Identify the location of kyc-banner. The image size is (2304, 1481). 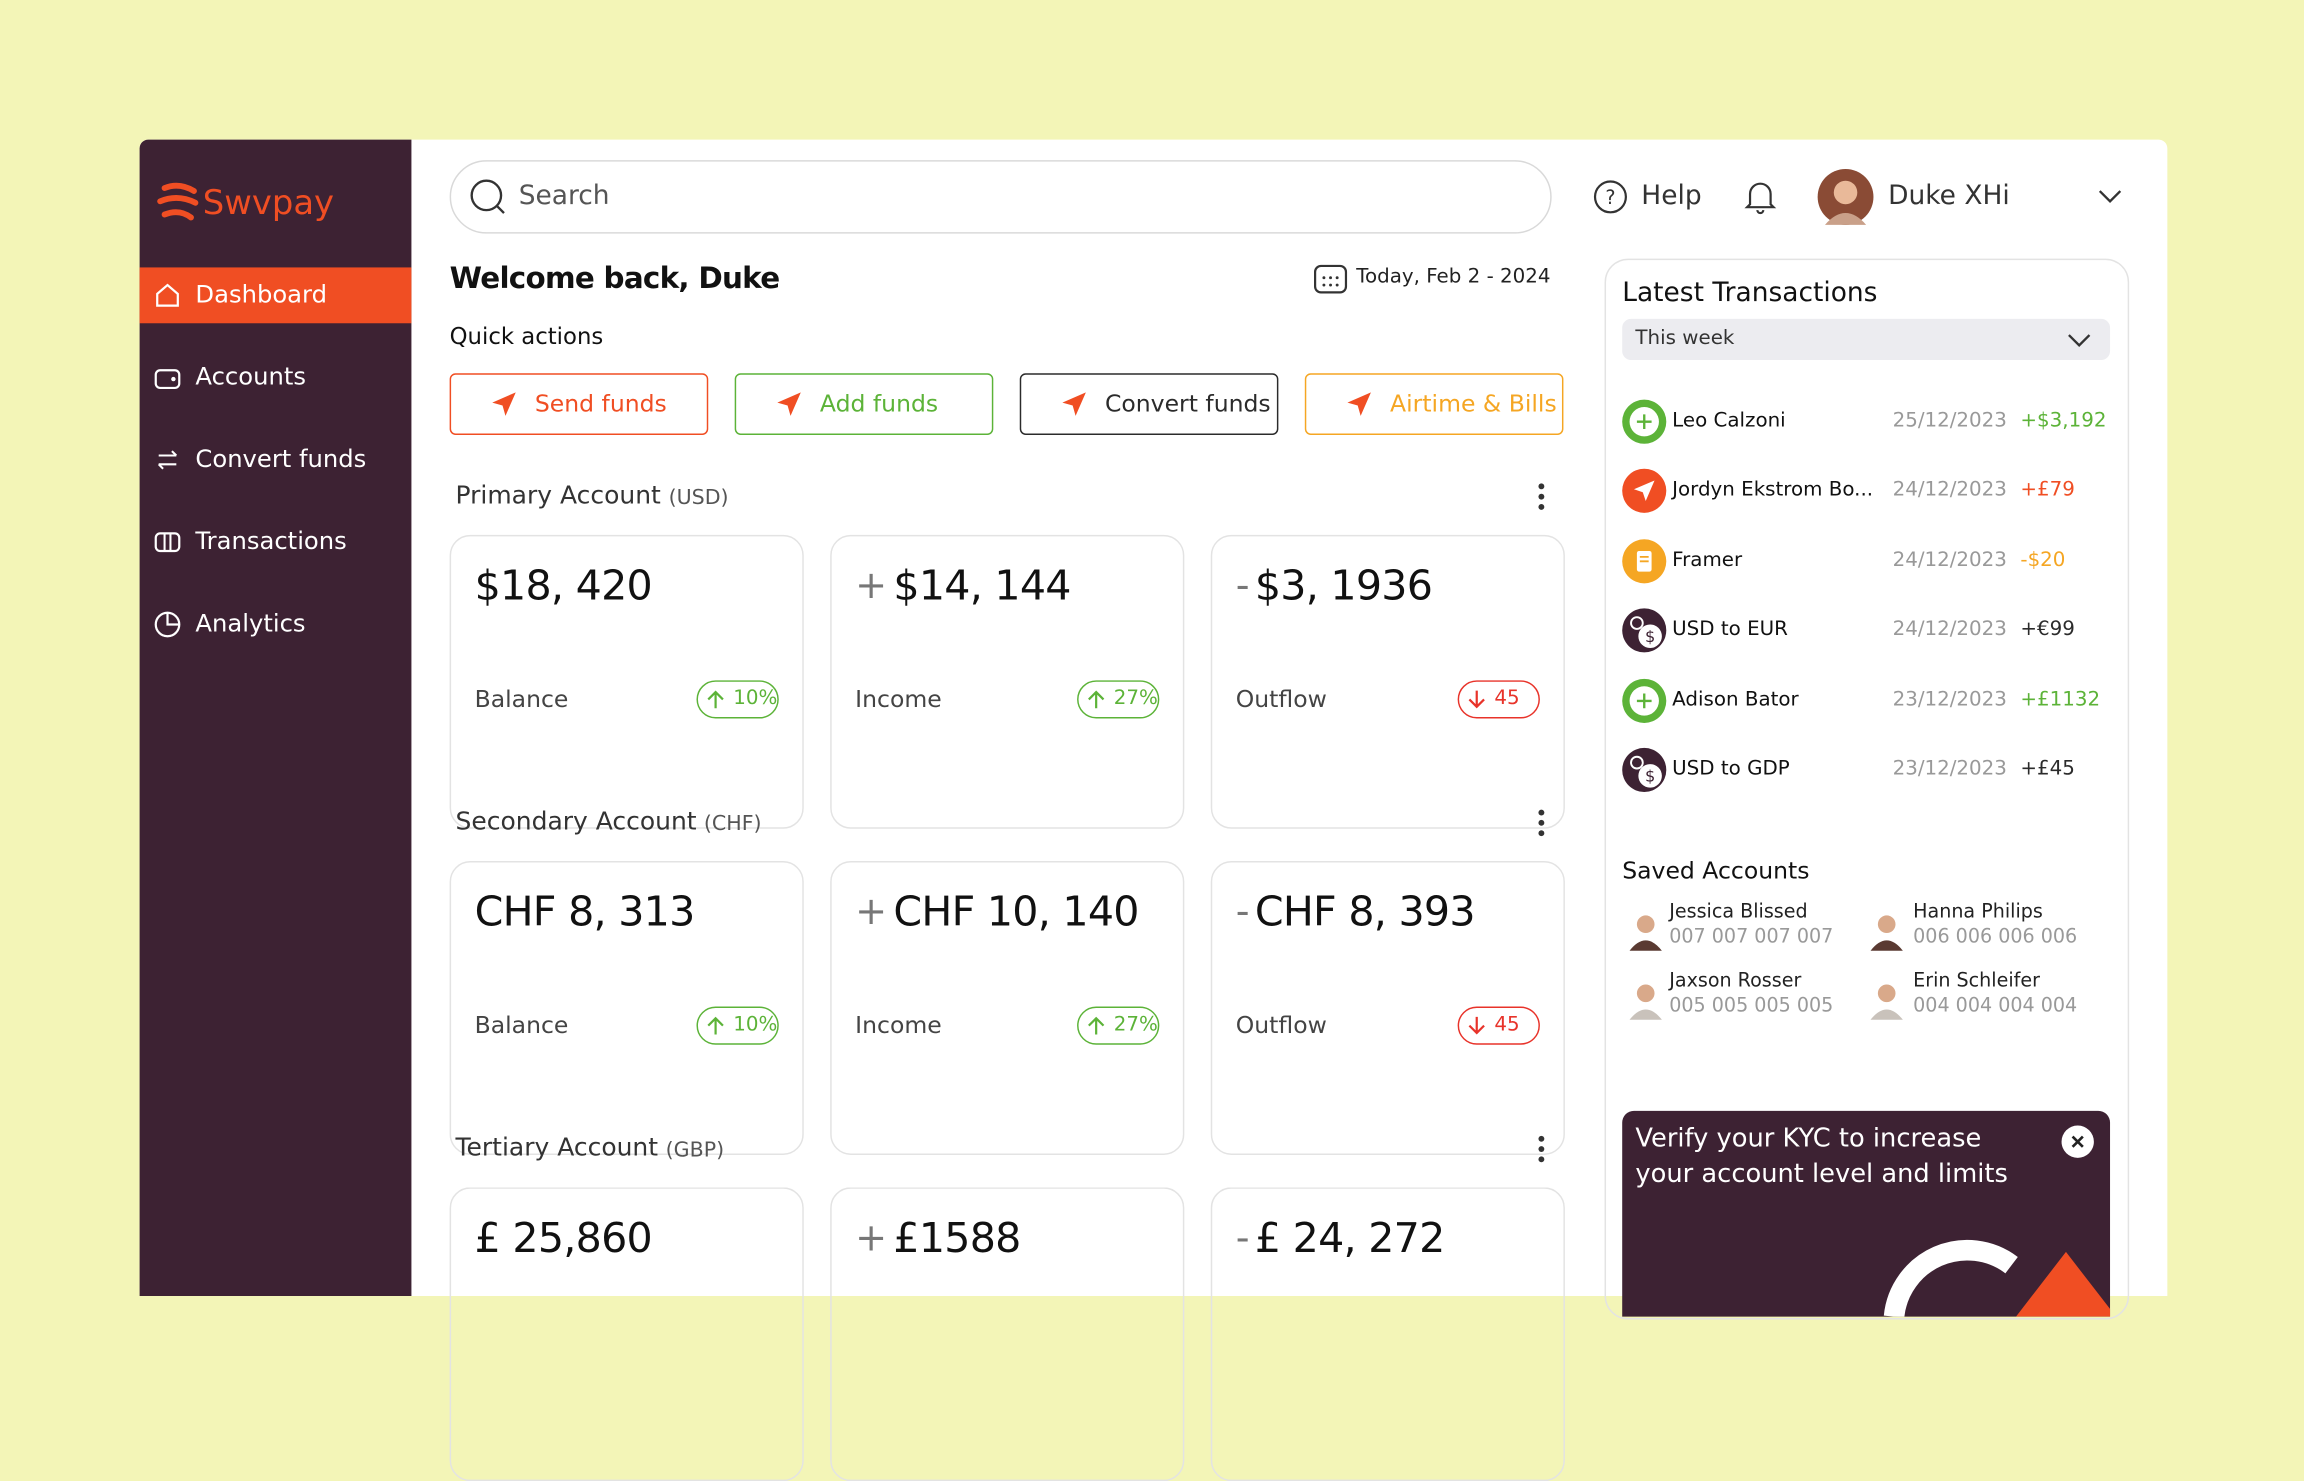
(1866, 1213).